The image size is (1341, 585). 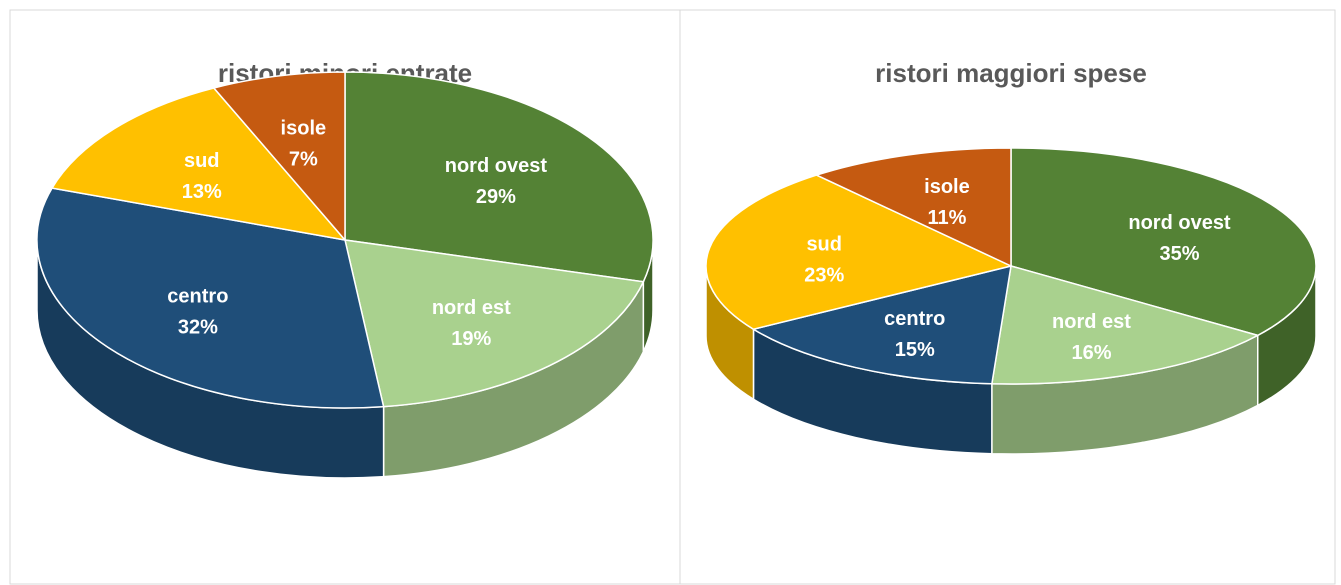 I want to click on value-label: 16%, so click(x=1091, y=353).